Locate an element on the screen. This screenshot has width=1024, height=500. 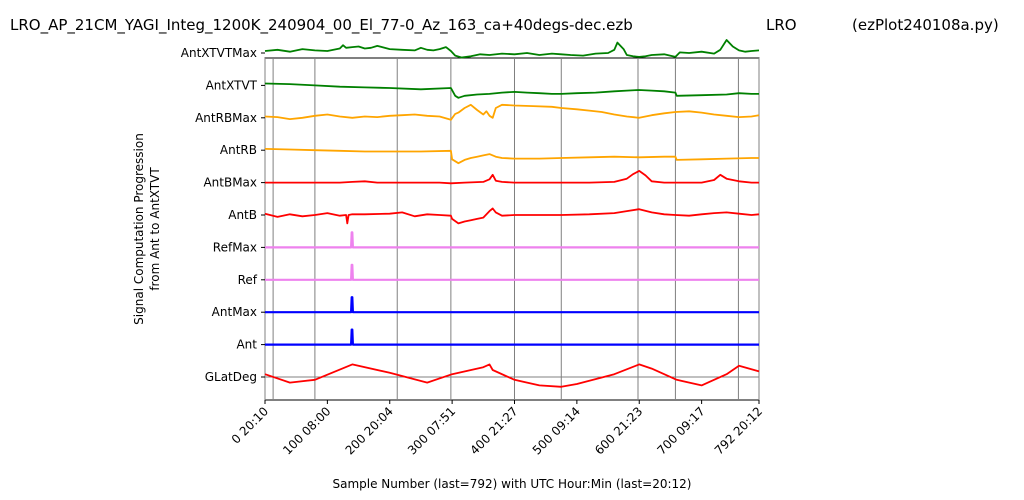
y-tick-label-antmax: AntMax is located at coordinates (234, 312).